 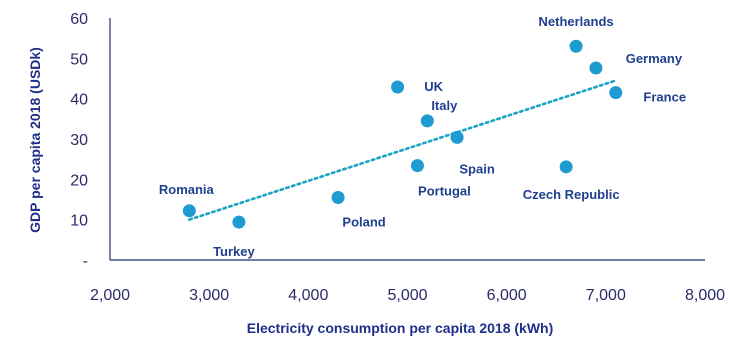 I want to click on point-label: Italy, so click(x=444, y=105).